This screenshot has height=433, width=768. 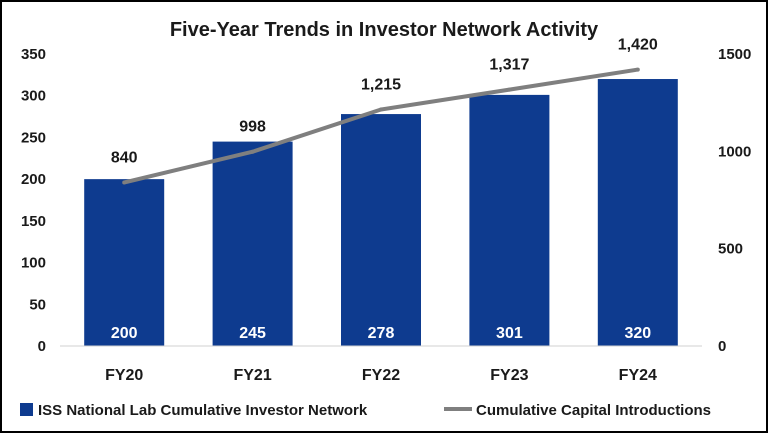 I want to click on x-axis: FY20 FY21 FY22 FY23 FY24, so click(x=381, y=364).